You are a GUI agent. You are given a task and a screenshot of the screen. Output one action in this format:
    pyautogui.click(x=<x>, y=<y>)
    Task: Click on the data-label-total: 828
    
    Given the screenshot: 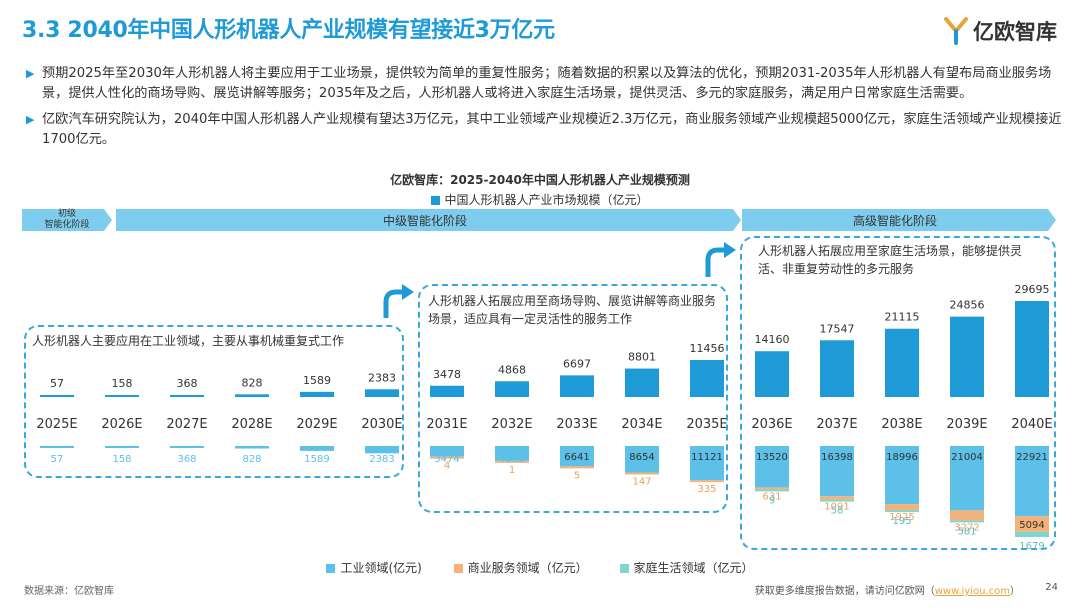 What is the action you would take?
    pyautogui.click(x=252, y=382)
    